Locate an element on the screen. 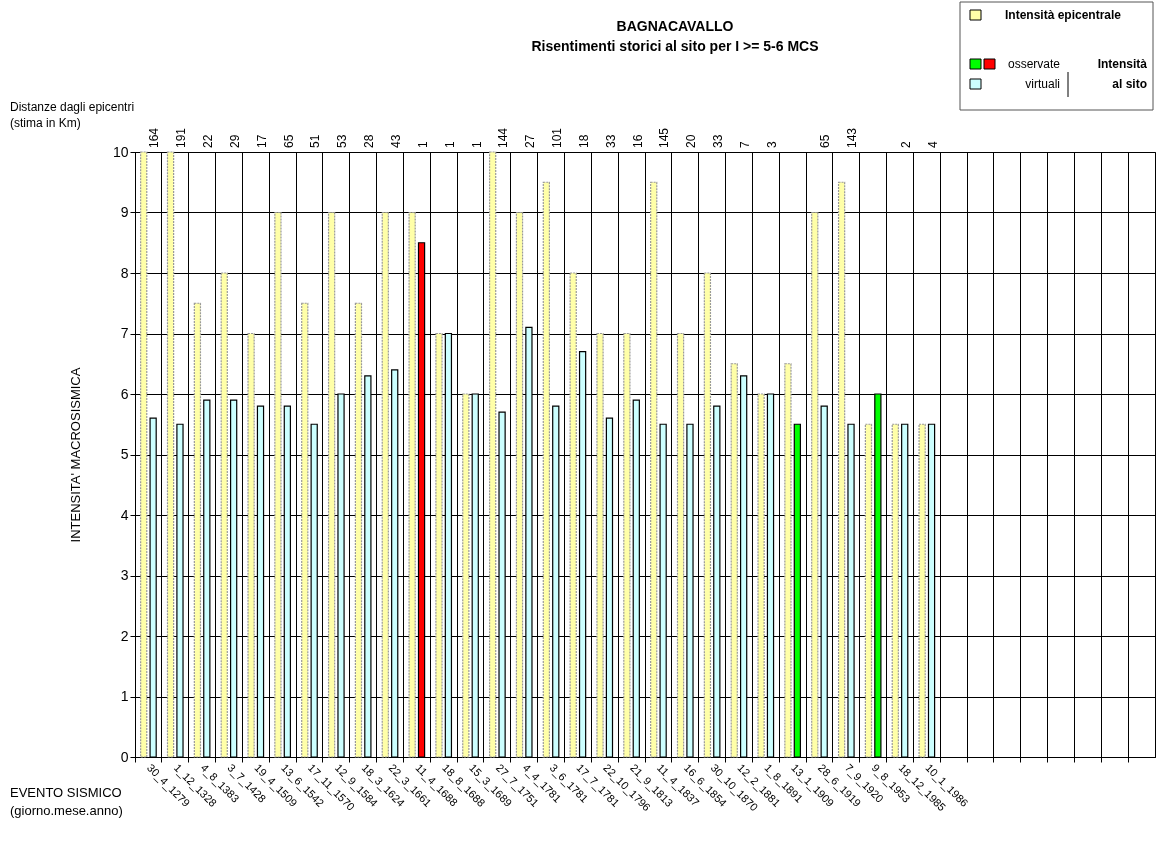 This screenshot has height=844, width=1166. text: 51 is located at coordinates (315, 141).